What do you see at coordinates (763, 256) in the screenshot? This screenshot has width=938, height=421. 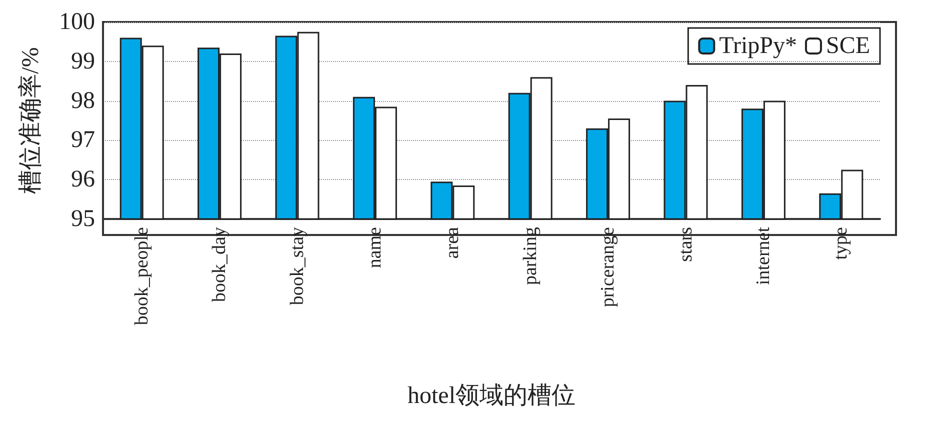 I see `x-tick-label: internet` at bounding box center [763, 256].